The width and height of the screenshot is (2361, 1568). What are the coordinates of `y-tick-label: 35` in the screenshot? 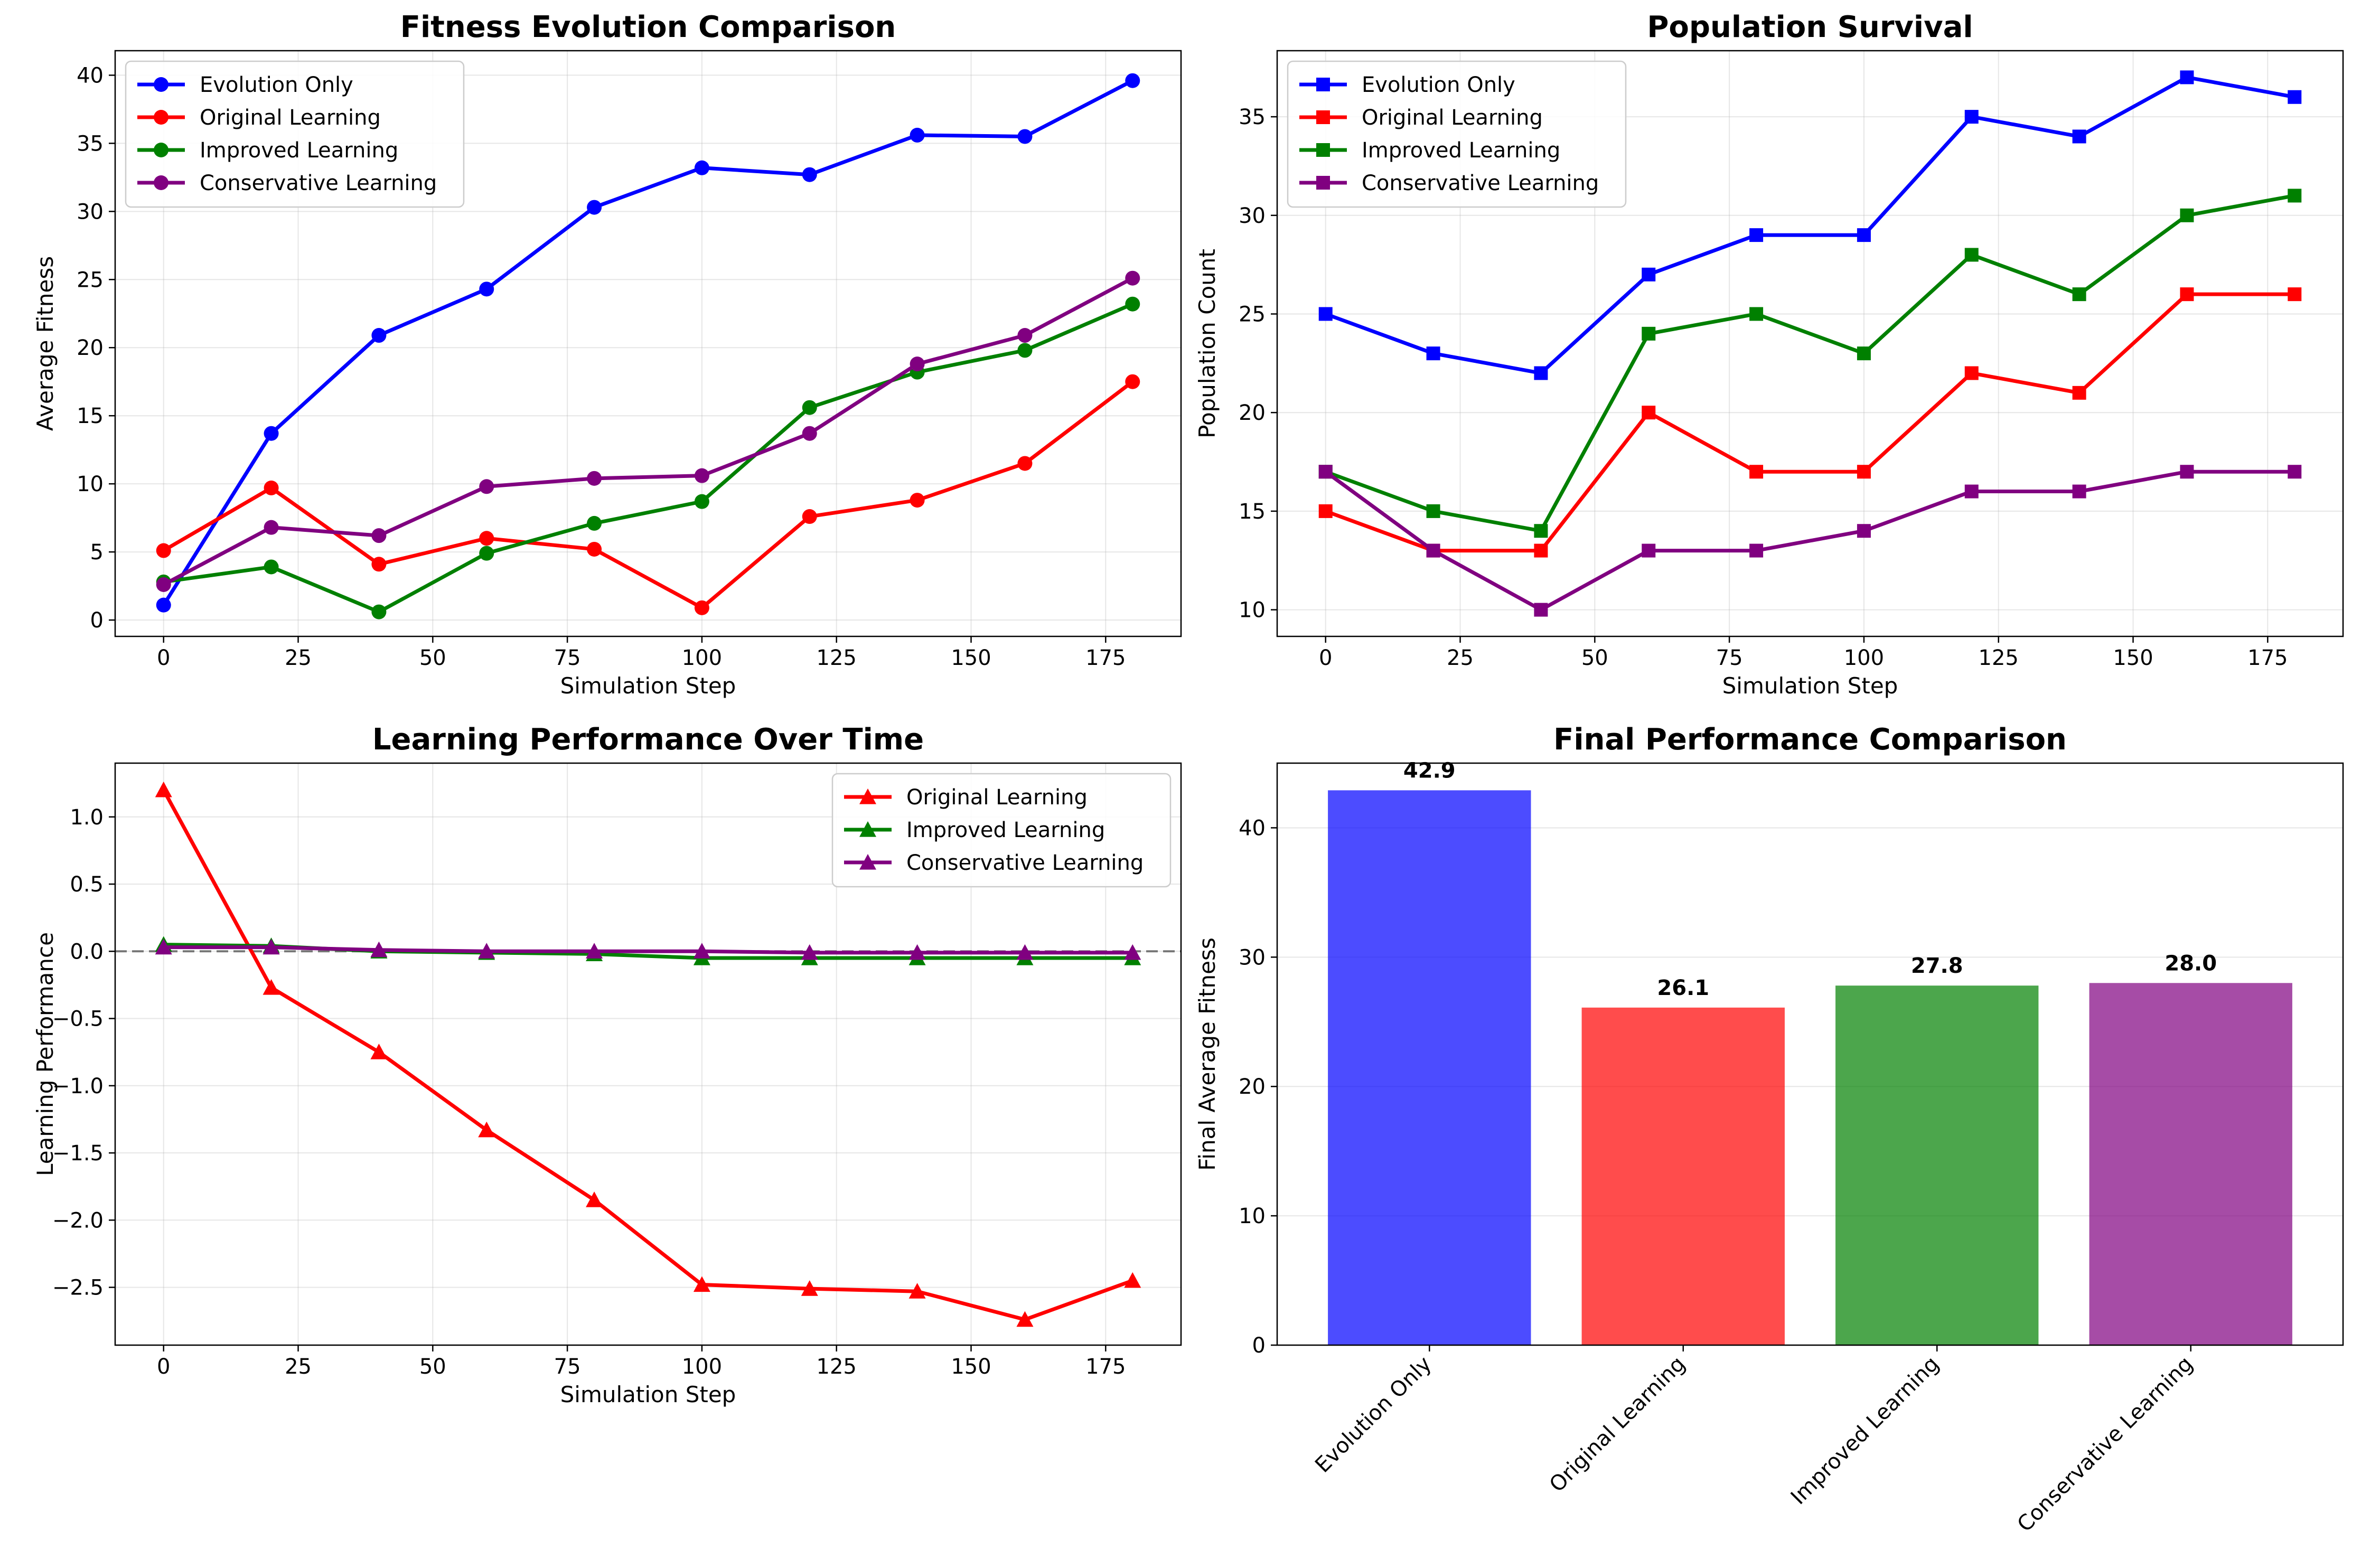 It's located at (91, 144).